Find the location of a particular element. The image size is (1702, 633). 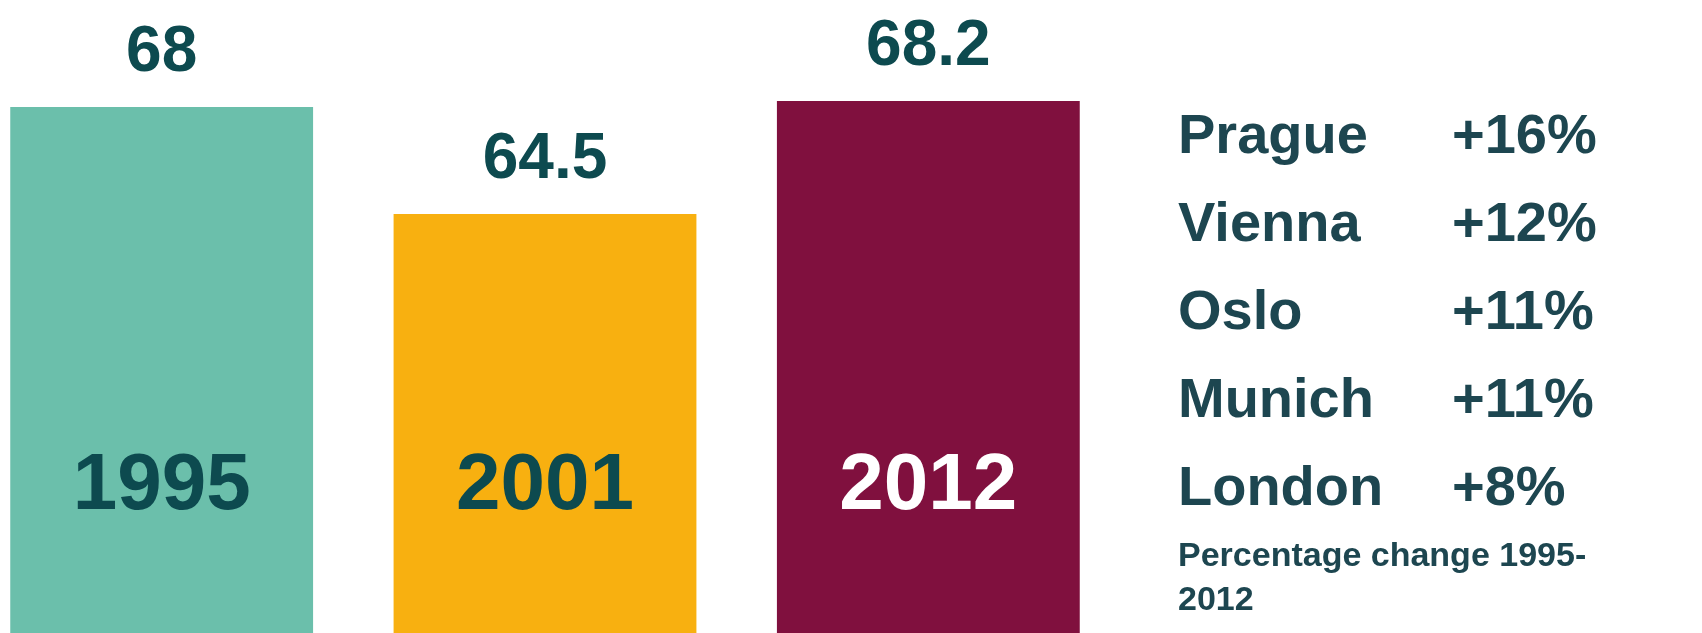

data-label: 68 is located at coordinates (162, 48).